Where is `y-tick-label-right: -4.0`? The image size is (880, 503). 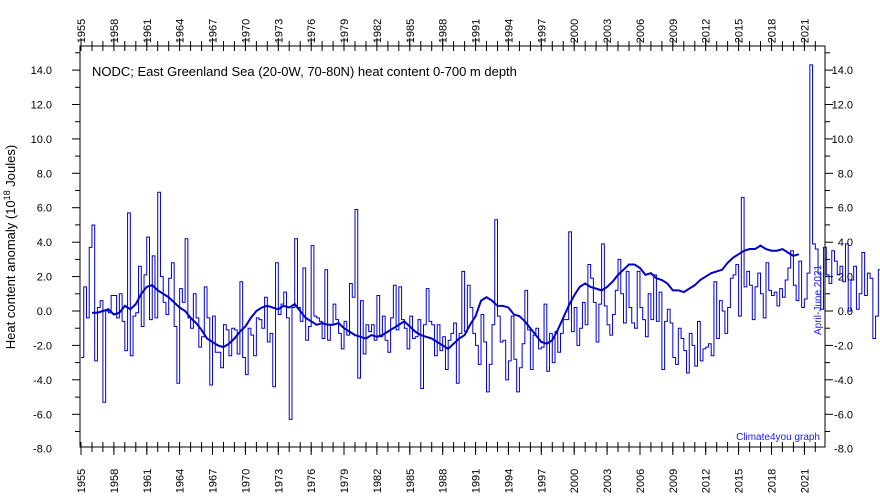
y-tick-label-right: -4.0 is located at coordinates (843, 381).